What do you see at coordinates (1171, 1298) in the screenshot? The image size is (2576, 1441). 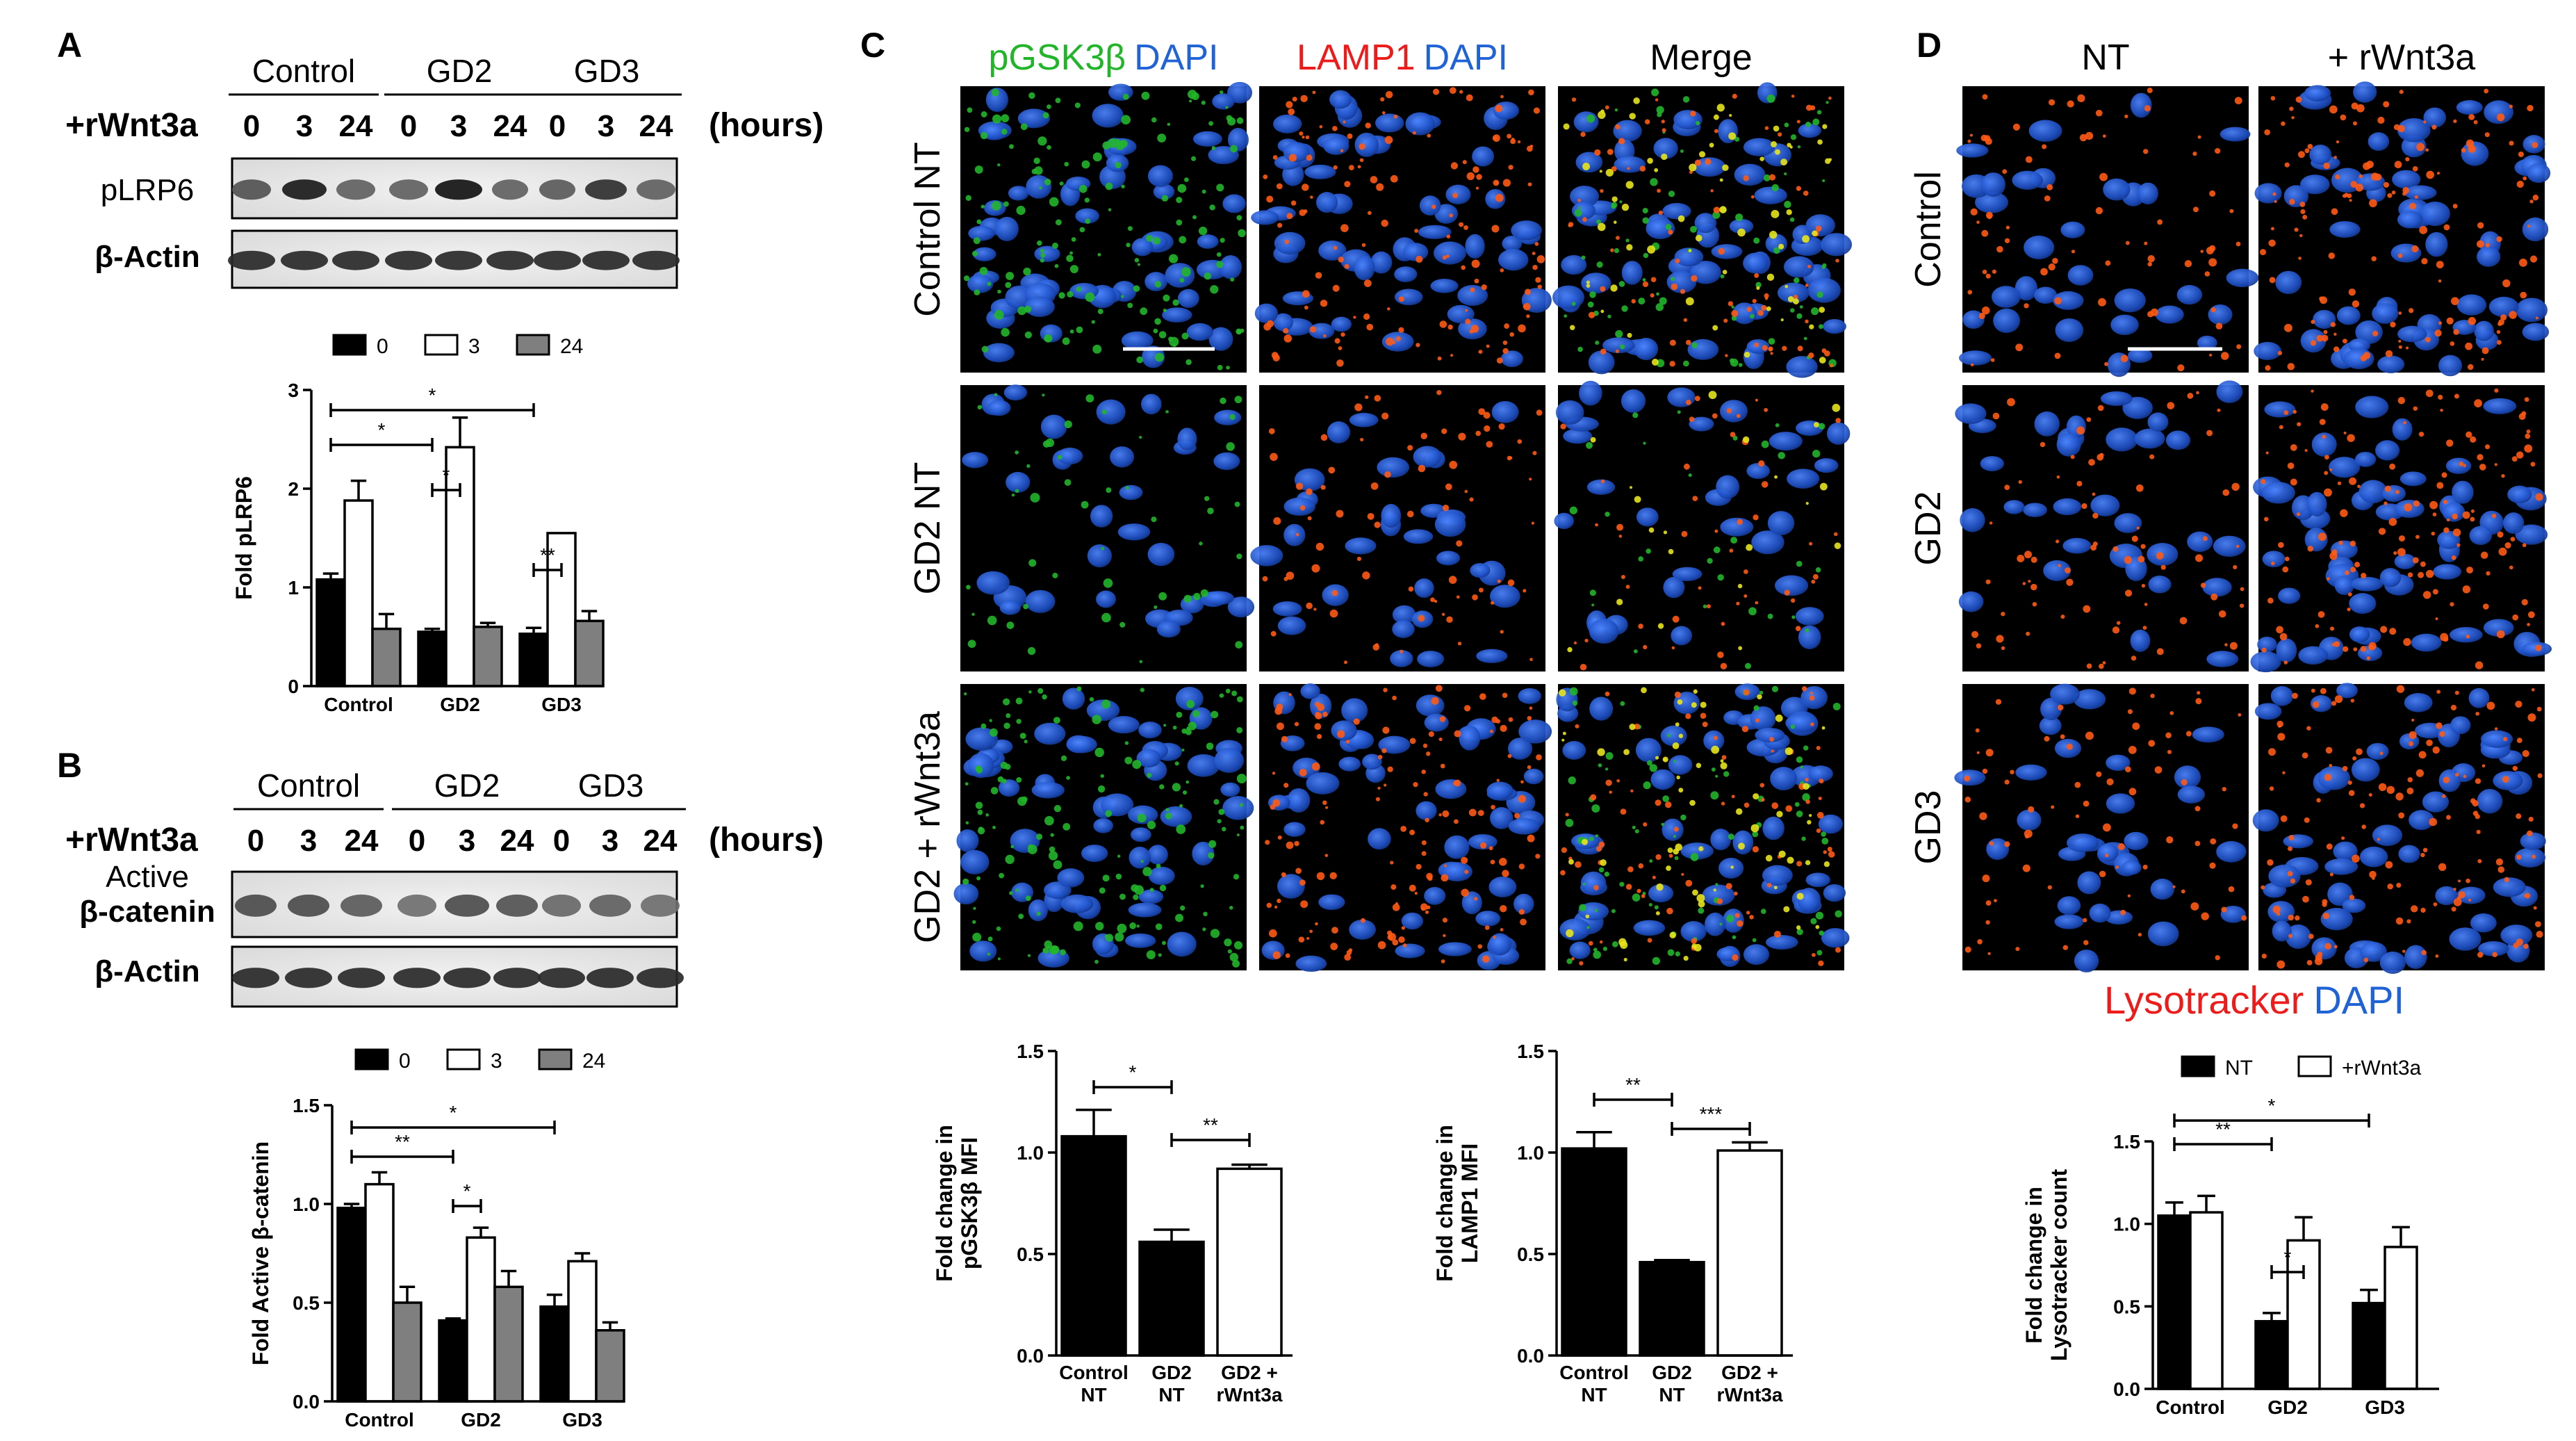 I see `bar` at bounding box center [1171, 1298].